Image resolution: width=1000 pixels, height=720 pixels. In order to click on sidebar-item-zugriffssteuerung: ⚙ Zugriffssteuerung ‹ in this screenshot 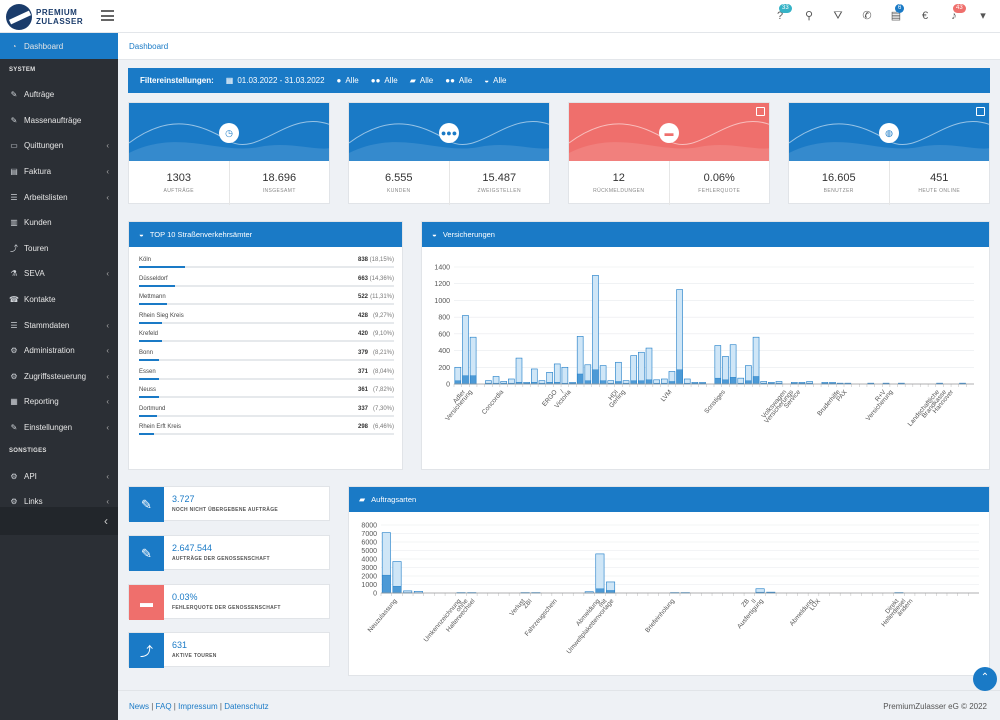, I will do `click(59, 377)`.